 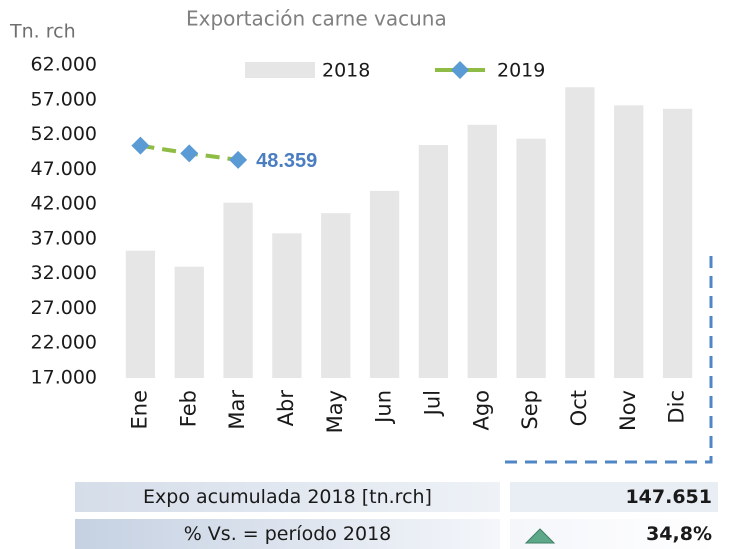 I want to click on x-tick-label: Jul, so click(x=432, y=403).